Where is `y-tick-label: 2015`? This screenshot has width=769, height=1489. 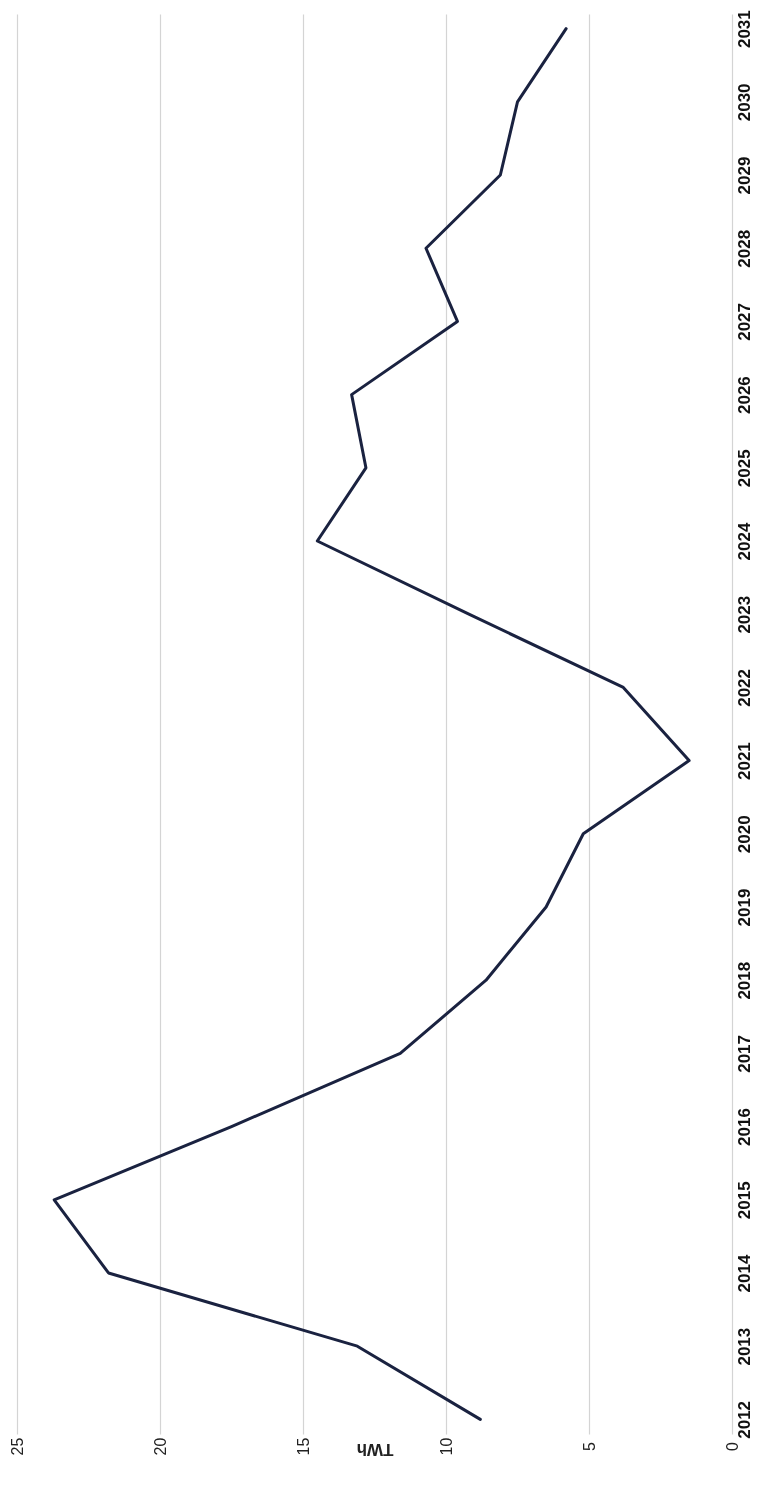
y-tick-label: 2015 is located at coordinates (744, 1200).